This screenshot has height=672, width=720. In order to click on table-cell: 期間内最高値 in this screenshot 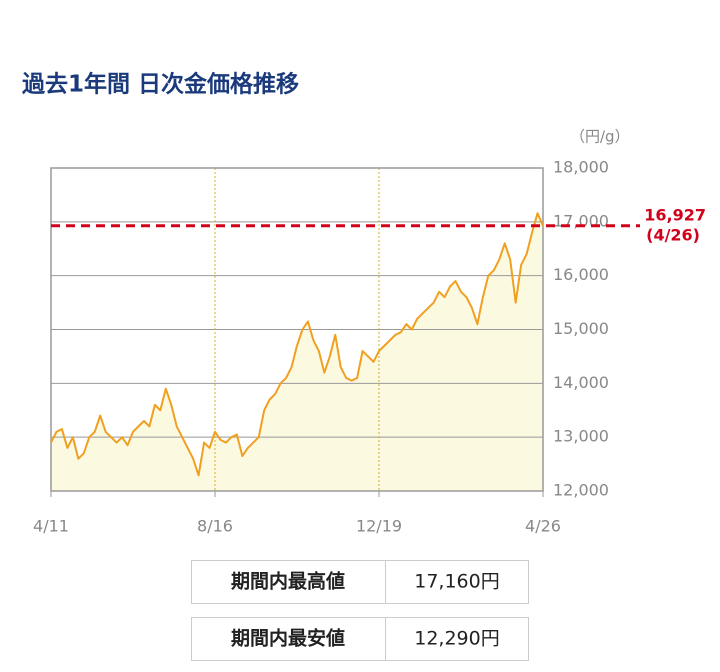, I will do `click(288, 581)`.